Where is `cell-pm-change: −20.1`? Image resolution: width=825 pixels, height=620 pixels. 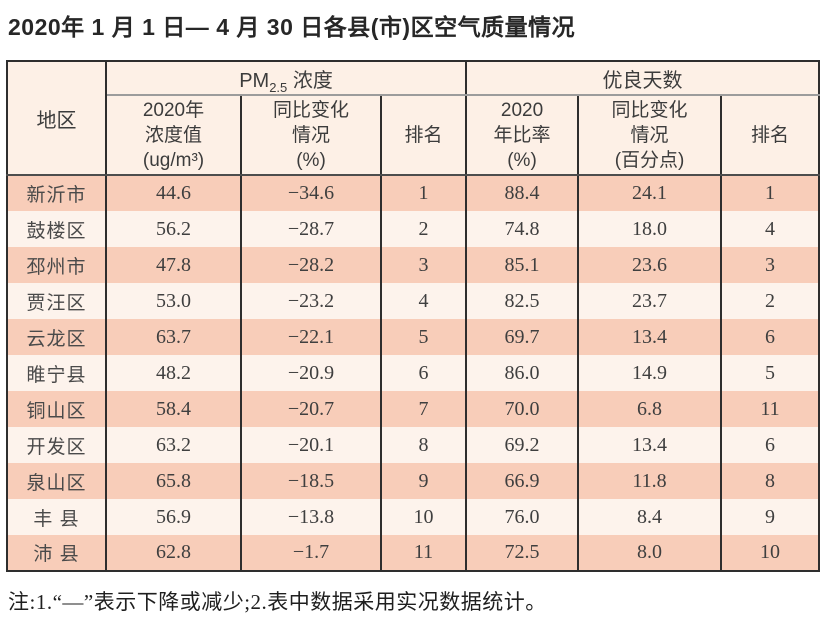 cell-pm-change: −20.1 is located at coordinates (311, 445).